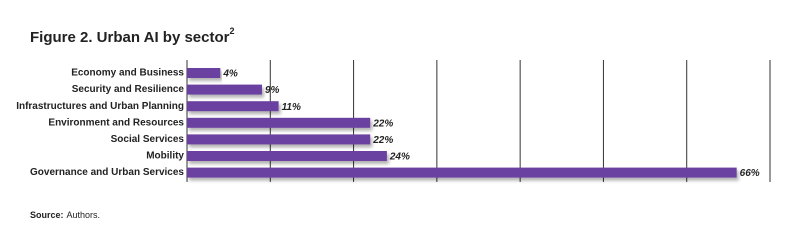 The image size is (800, 240). I want to click on title-footnote: 2, so click(232, 31).